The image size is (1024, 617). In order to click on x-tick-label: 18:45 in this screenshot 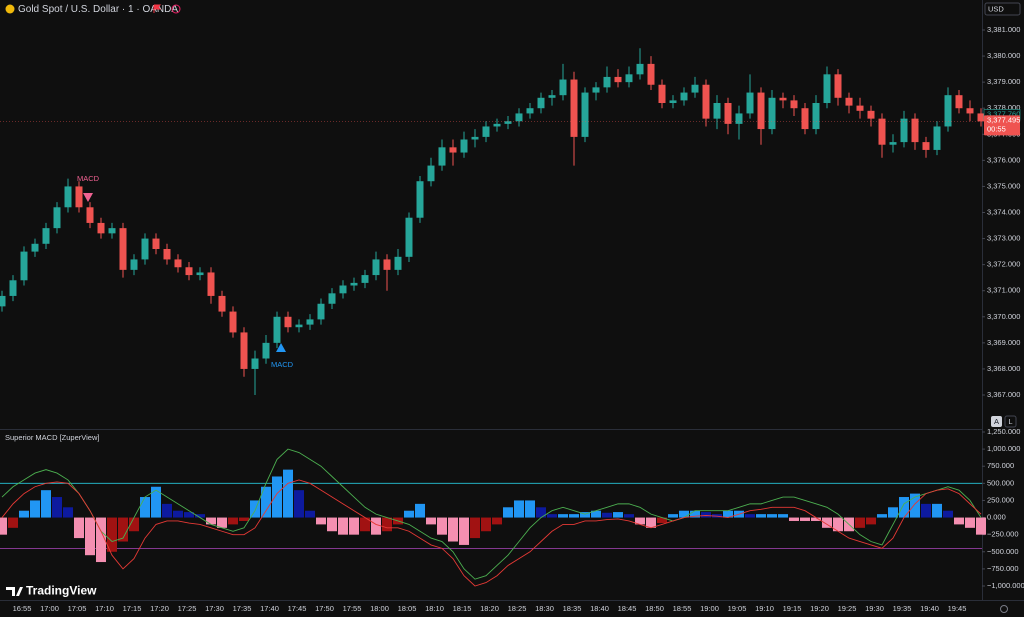, I will do `click(627, 608)`.